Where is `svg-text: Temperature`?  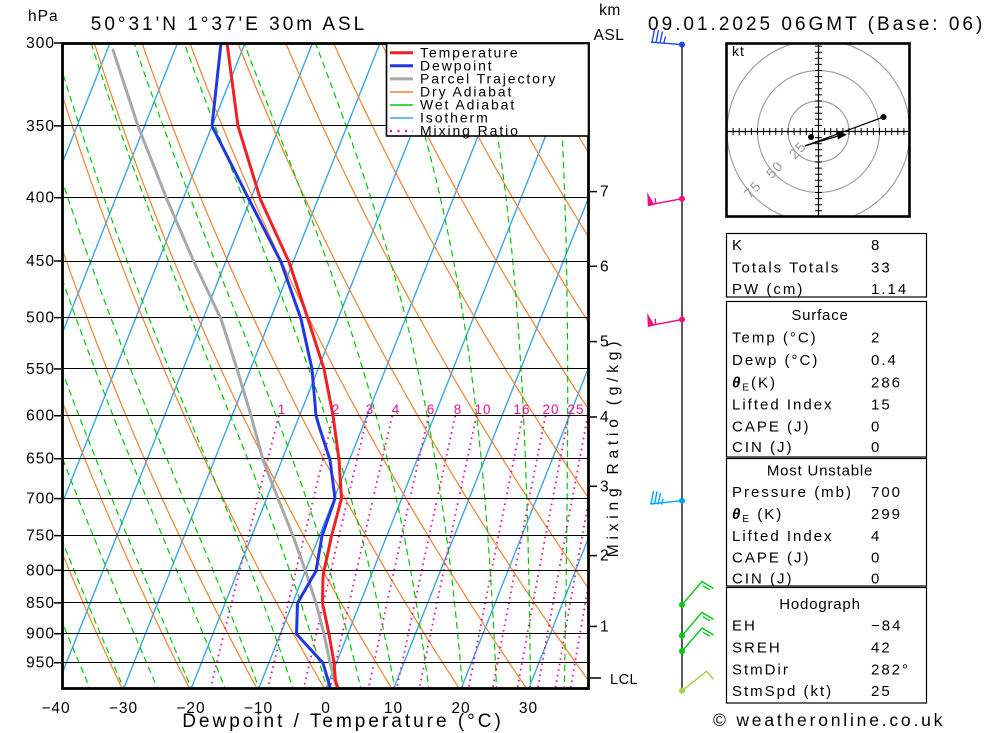 svg-text: Temperature is located at coordinates (470, 52).